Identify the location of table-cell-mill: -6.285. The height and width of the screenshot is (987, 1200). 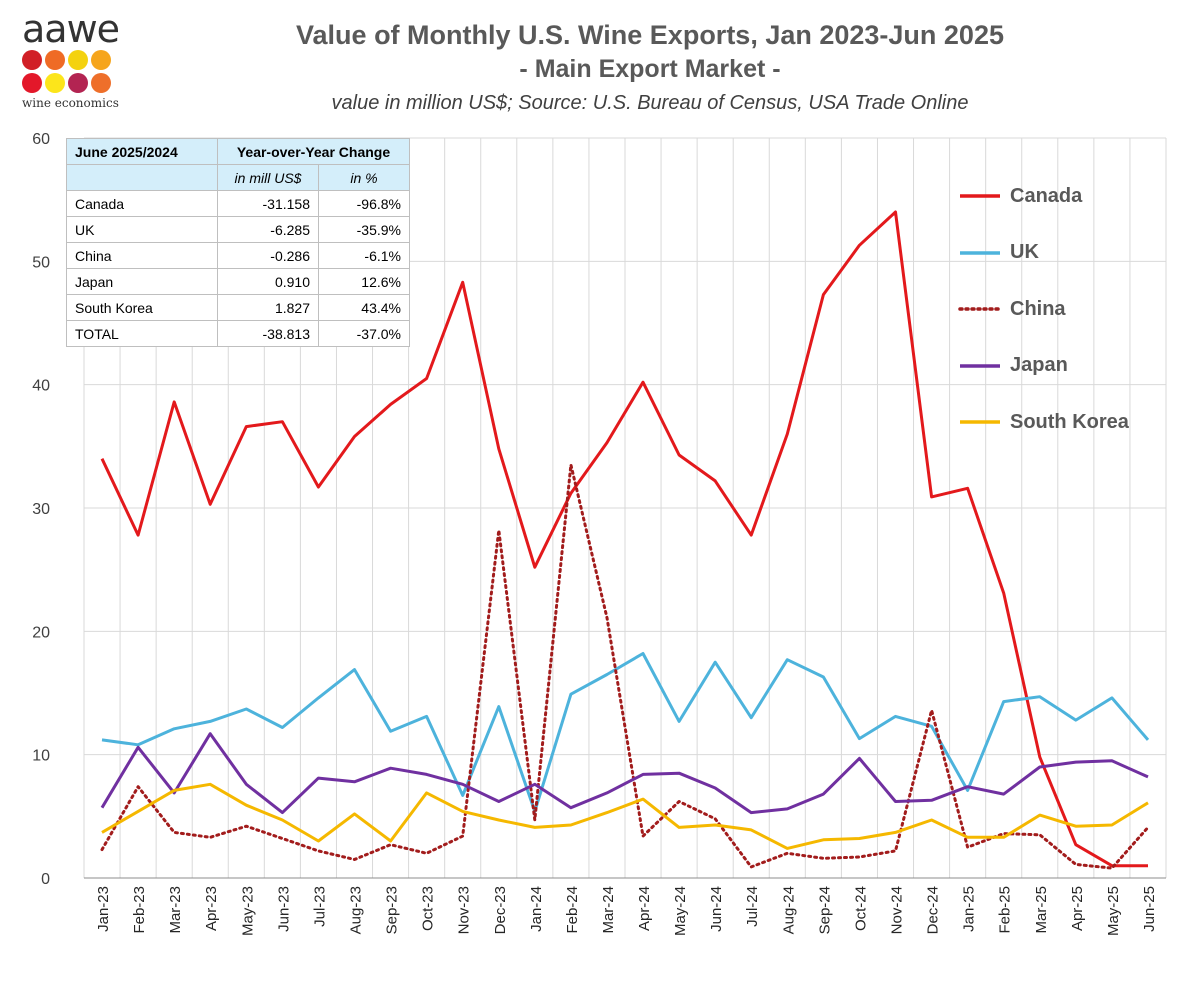
(268, 229).